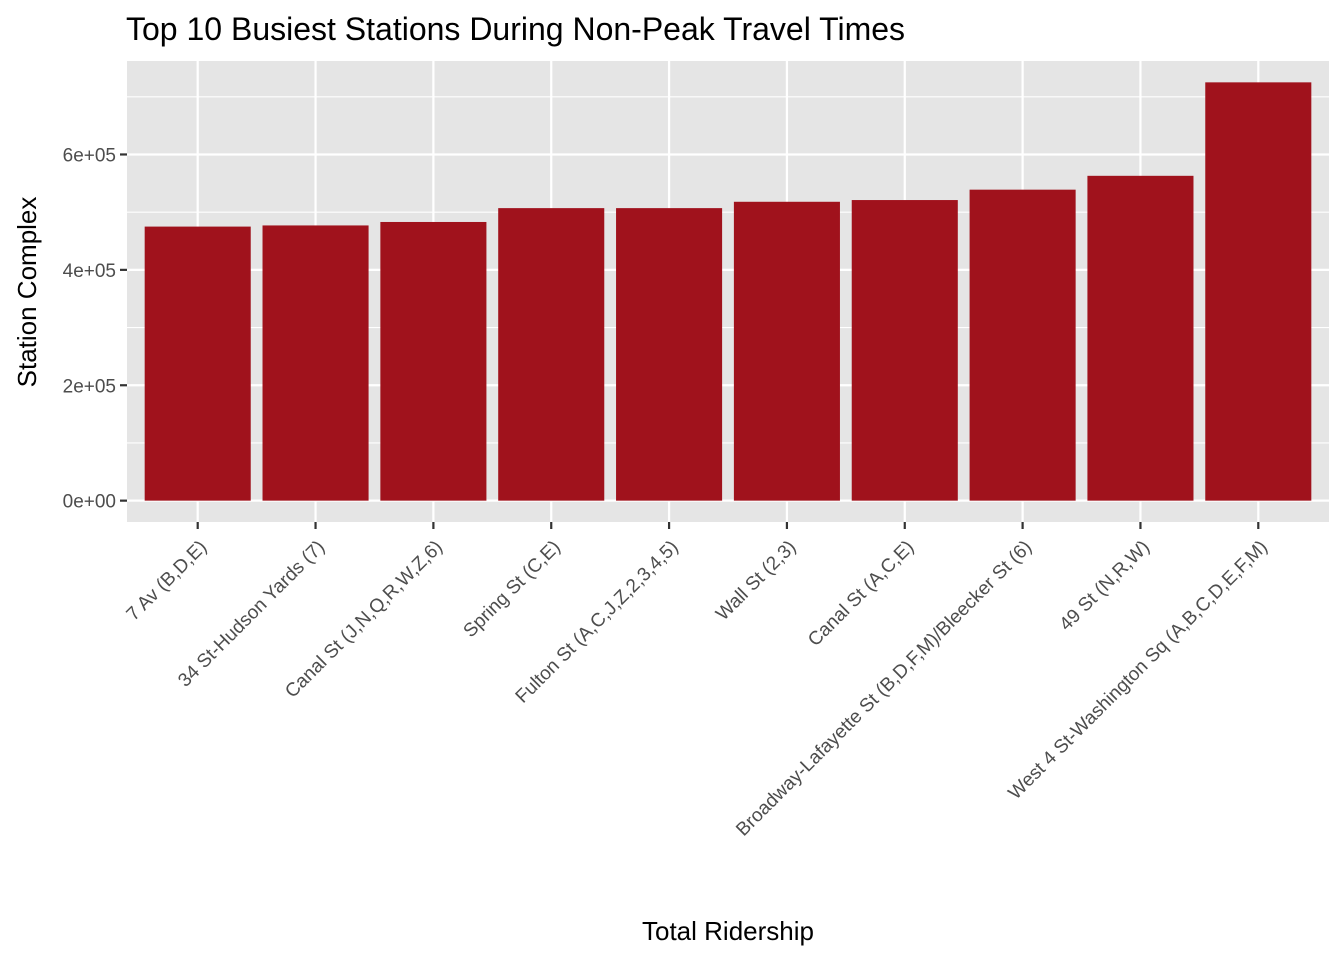 This screenshot has width=1344, height=960. Describe the element at coordinates (728, 931) in the screenshot. I see `x-axis-title: Total Ridership` at that location.